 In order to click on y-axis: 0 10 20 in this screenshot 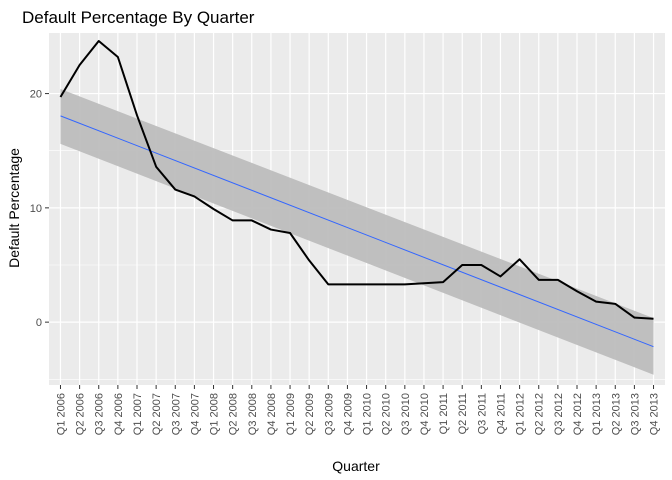, I will do `click(39, 209)`.